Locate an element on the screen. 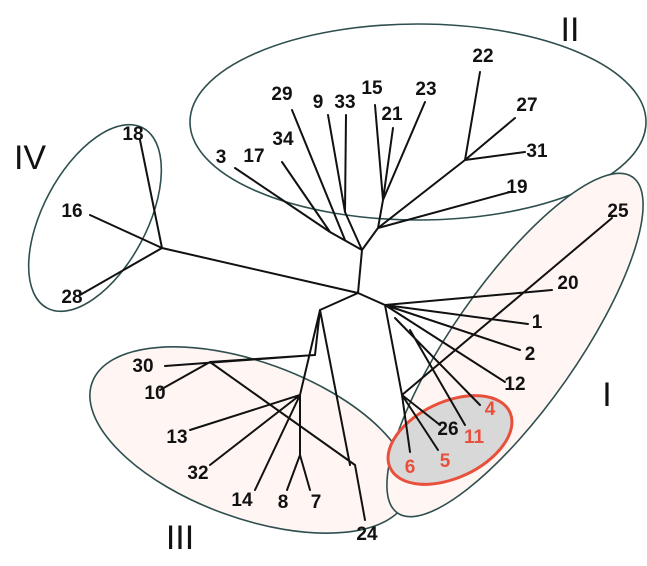  leaf-label: 30 is located at coordinates (142, 366).